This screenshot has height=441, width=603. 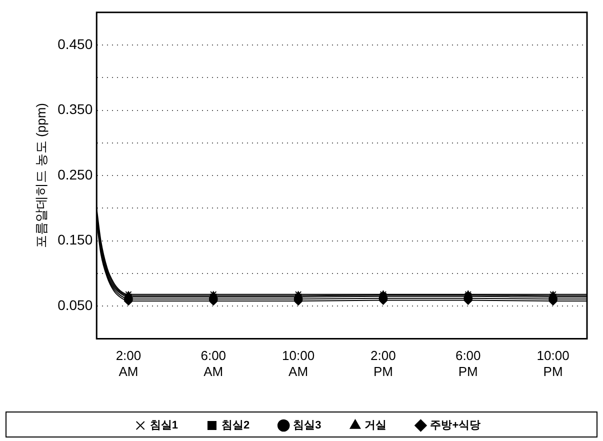 What do you see at coordinates (307, 426) in the screenshot?
I see `legend-label: 침실3` at bounding box center [307, 426].